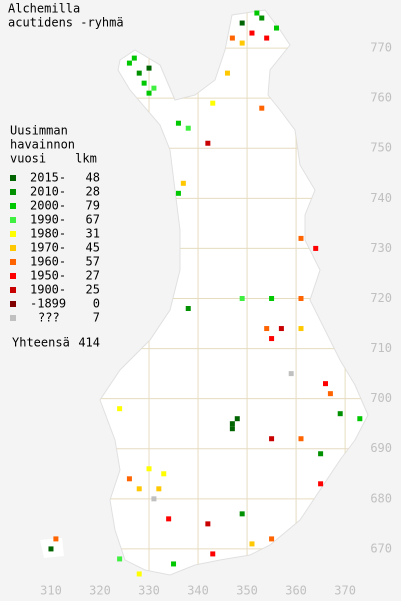 This screenshot has width=401, height=601. What do you see at coordinates (48, 234) in the screenshot?
I see `legend-label: 1980-` at bounding box center [48, 234].